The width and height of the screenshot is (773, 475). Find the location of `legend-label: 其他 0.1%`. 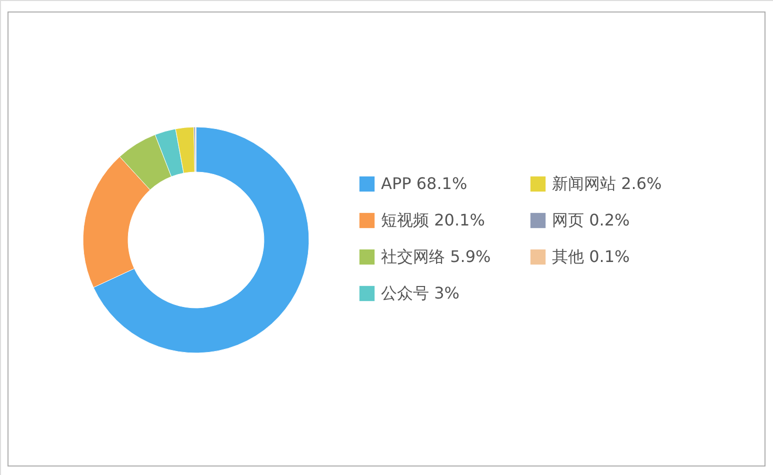

legend-label: 其他 0.1% is located at coordinates (591, 256).